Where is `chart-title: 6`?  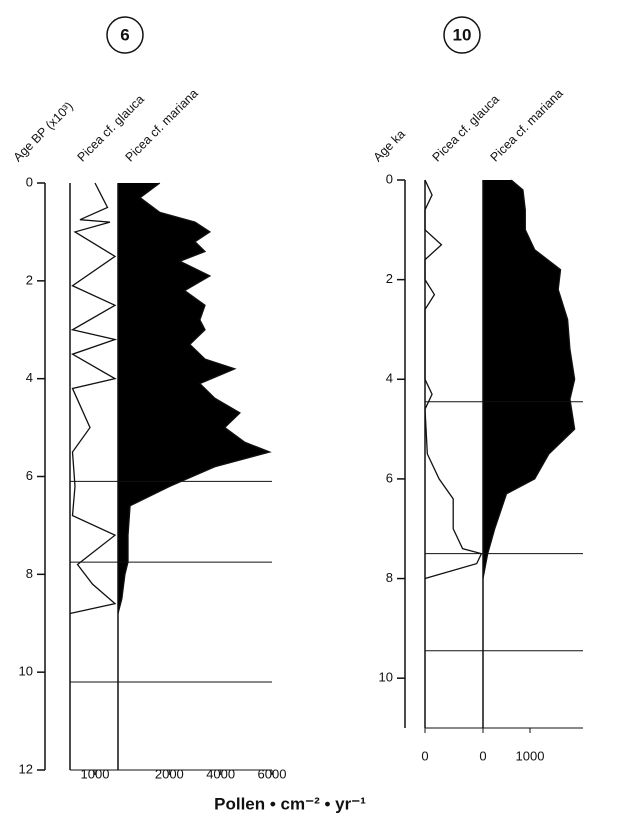 chart-title: 6 is located at coordinates (124, 34).